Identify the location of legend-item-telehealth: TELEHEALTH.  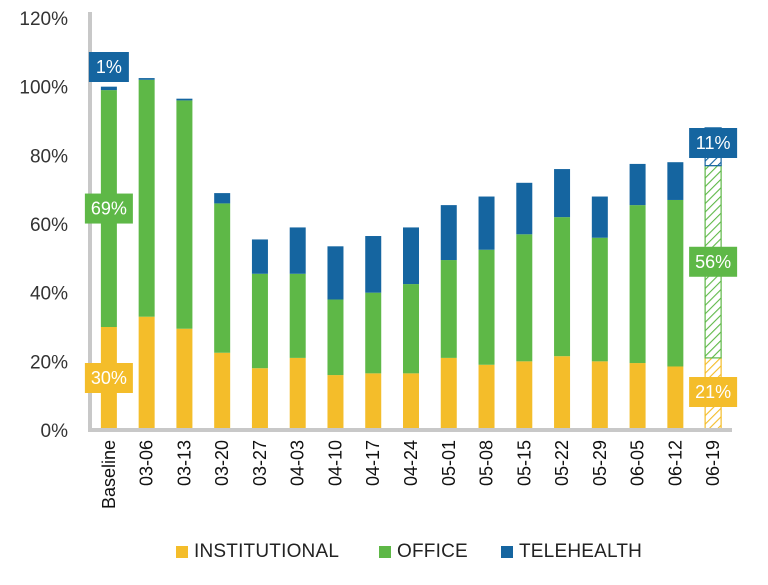
(571, 552).